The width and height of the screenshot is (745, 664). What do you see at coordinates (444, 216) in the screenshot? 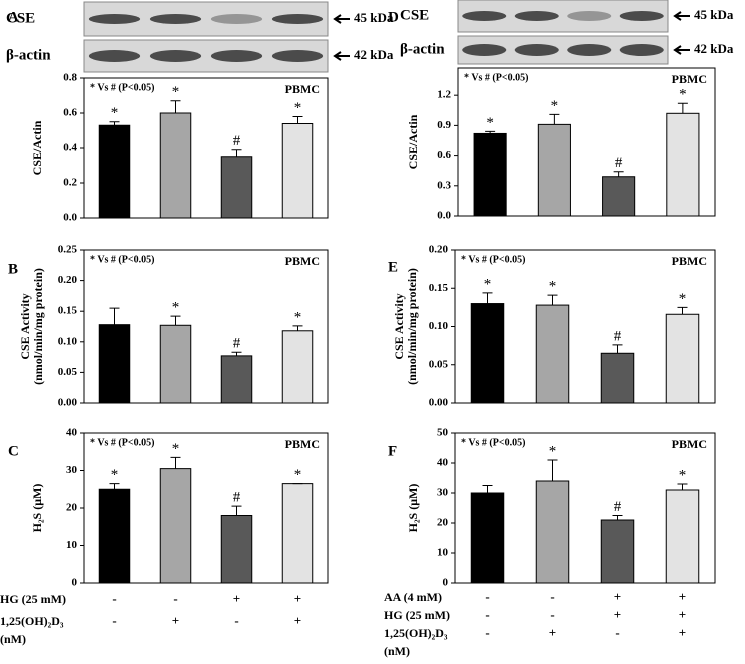
I see `y-tick-label: 0.0` at bounding box center [444, 216].